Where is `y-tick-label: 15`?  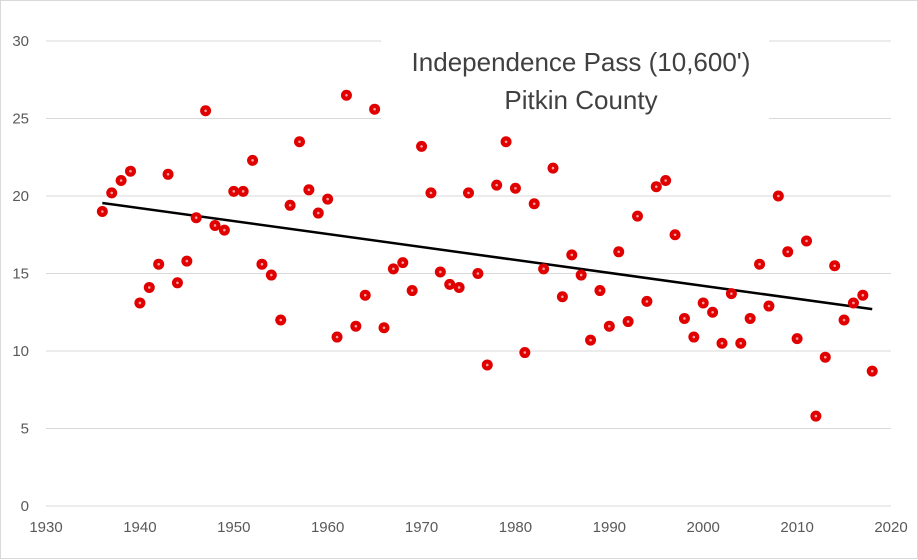
y-tick-label: 15 is located at coordinates (20, 274).